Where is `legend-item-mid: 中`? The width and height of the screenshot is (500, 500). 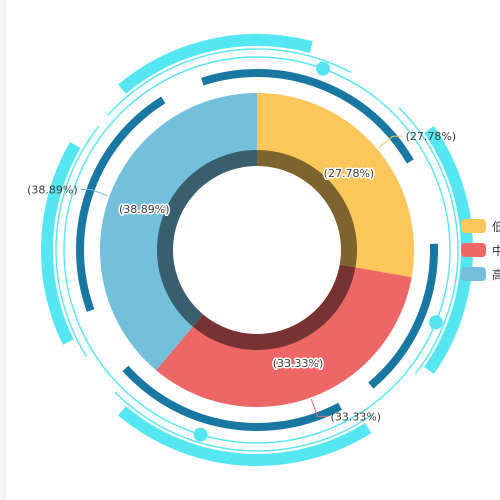 legend-item-mid: 中 is located at coordinates (480, 250).